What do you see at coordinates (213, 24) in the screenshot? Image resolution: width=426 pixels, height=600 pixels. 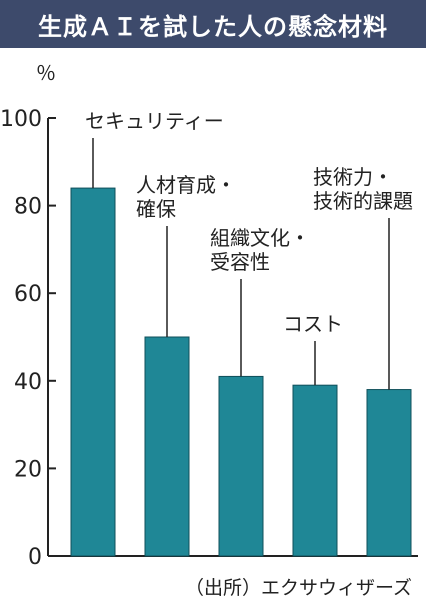 I see `chart-title: 生成ＡＩを試した人の懸念材料` at bounding box center [213, 24].